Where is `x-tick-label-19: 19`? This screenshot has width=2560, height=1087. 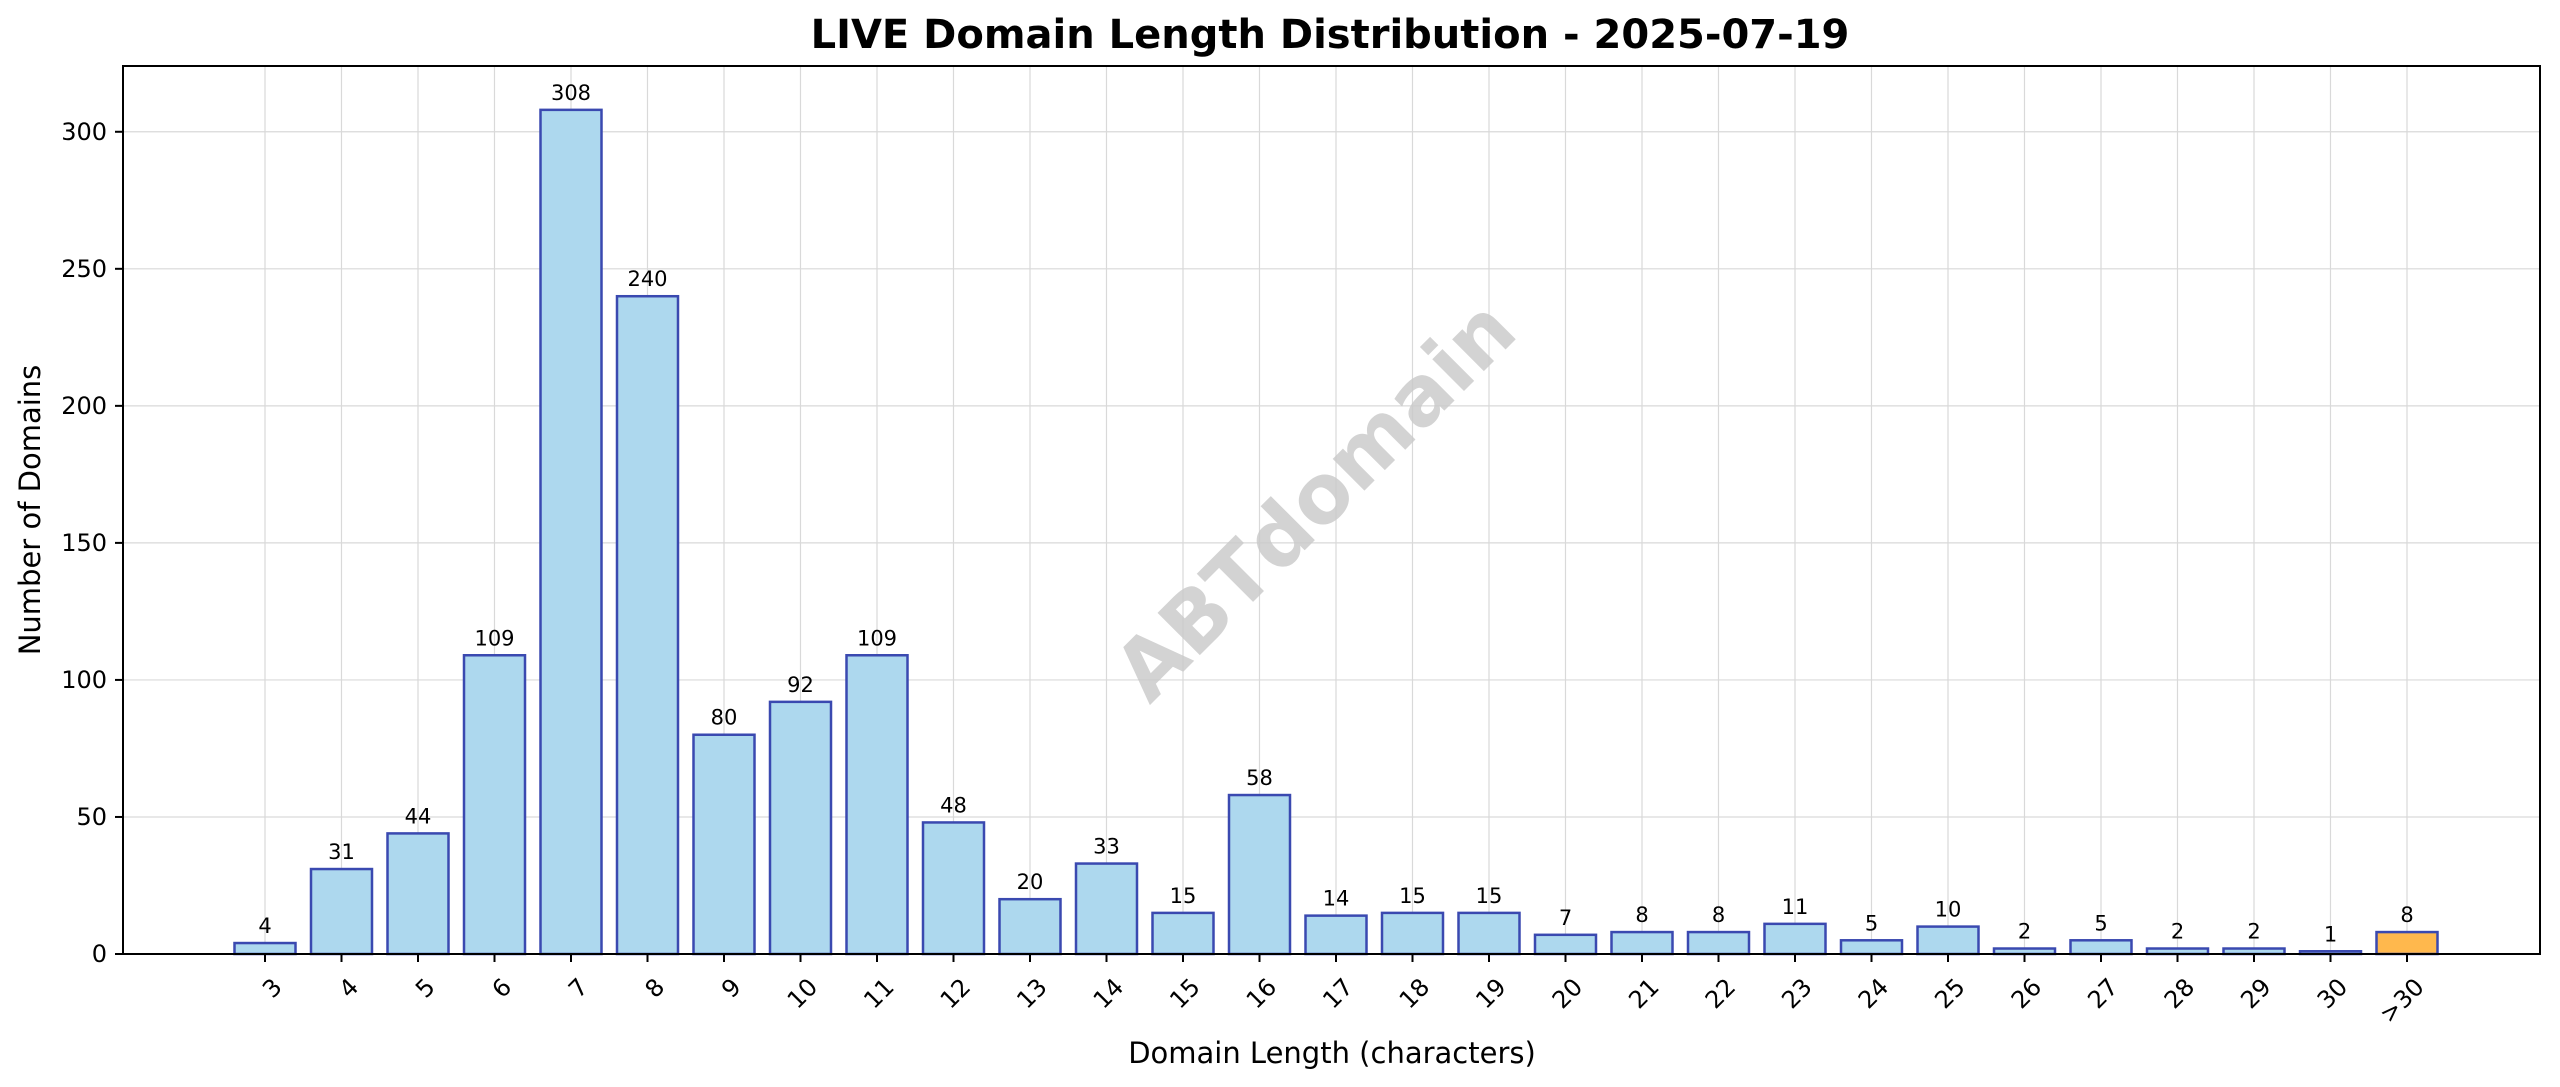
x-tick-label-19: 19 is located at coordinates (1490, 993).